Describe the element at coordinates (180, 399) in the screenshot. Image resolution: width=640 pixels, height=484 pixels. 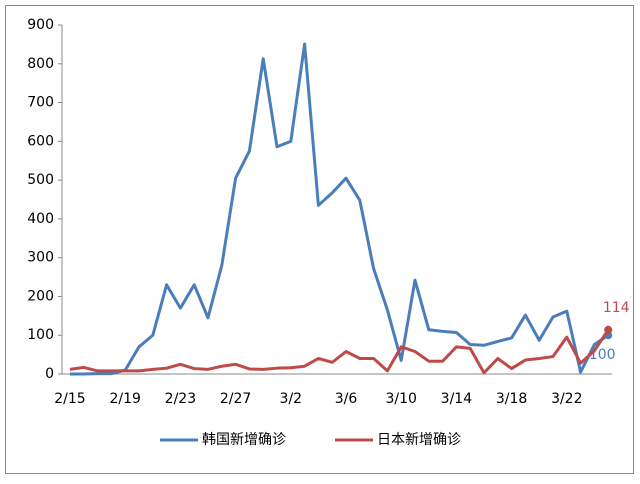
I see `x-tick-label: 2/23` at that location.